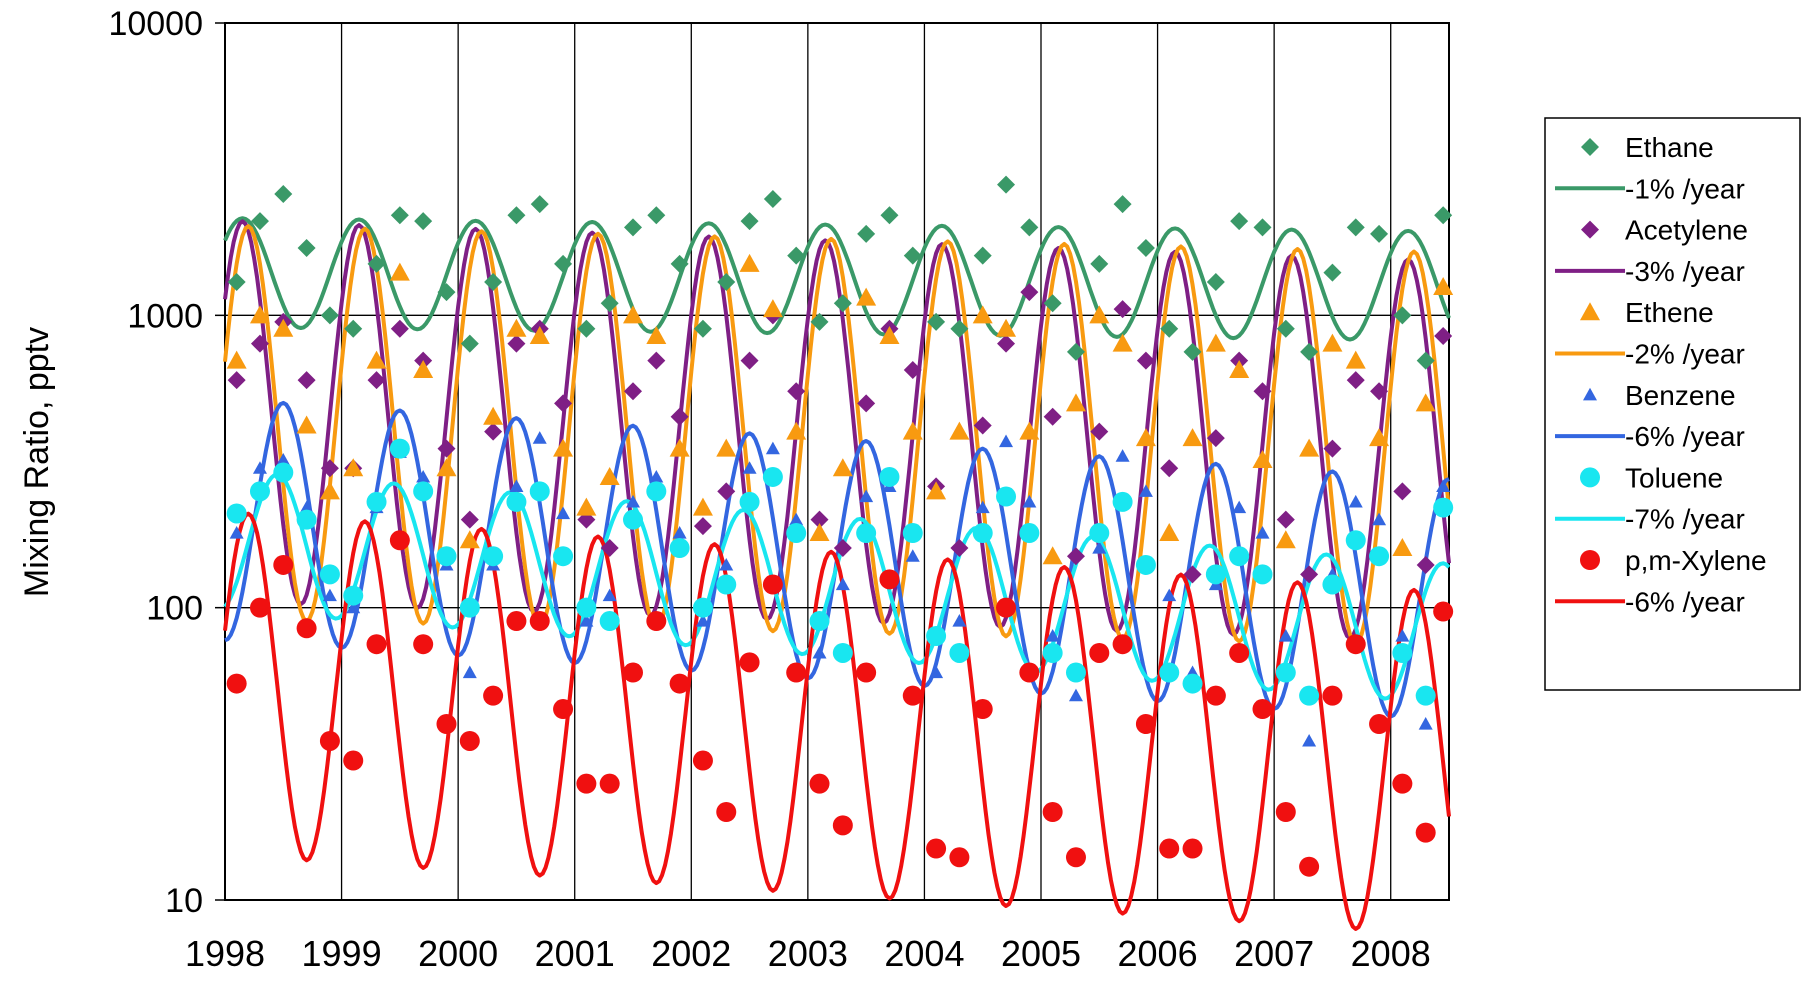 The image size is (1802, 983). What do you see at coordinates (1686, 230) in the screenshot?
I see `legend-label: Acetylene` at bounding box center [1686, 230].